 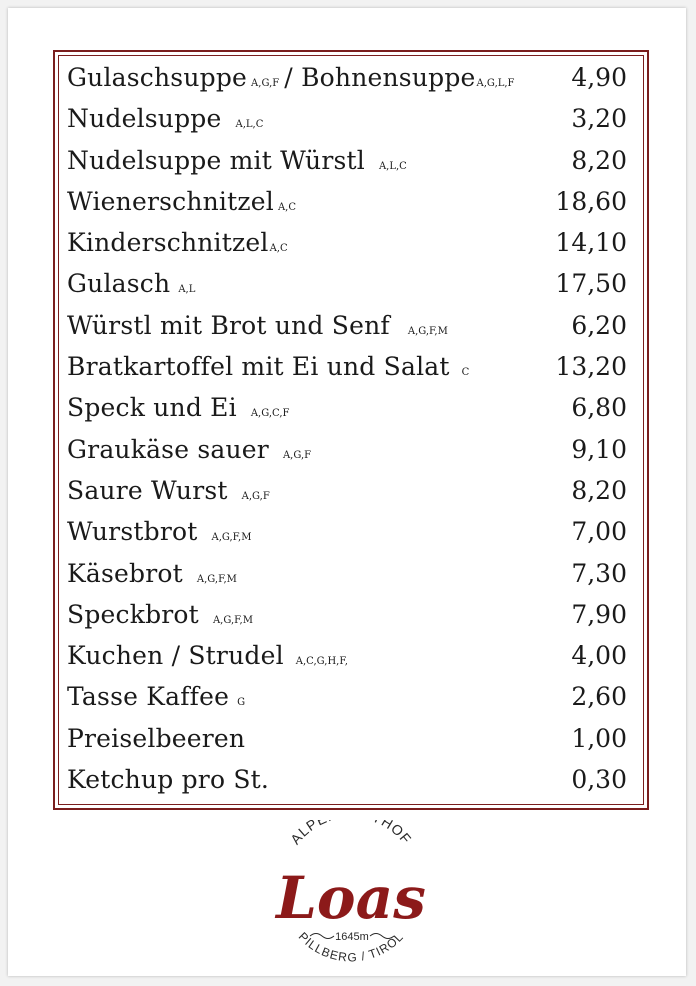 What do you see at coordinates (119, 284) in the screenshot?
I see `dish-name: Gulasch` at bounding box center [119, 284].